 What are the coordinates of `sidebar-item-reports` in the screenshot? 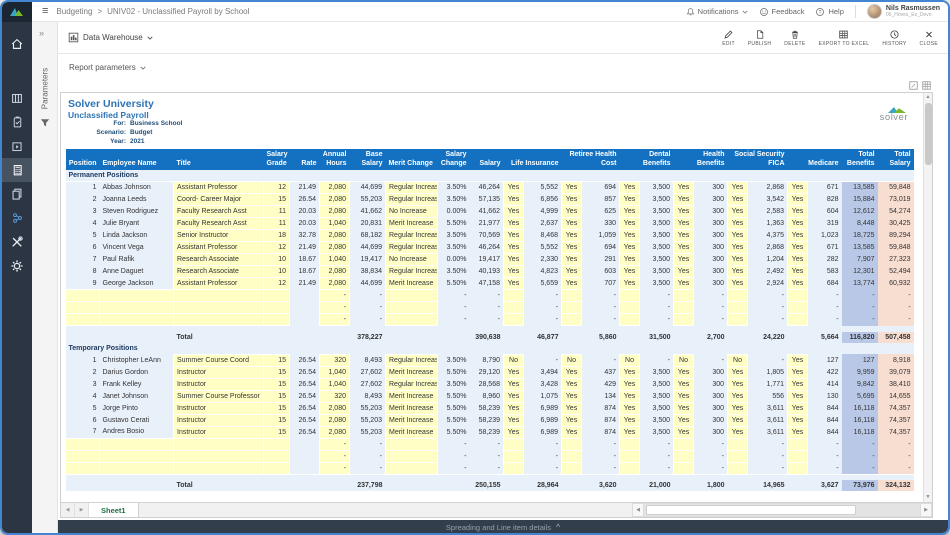 It's located at (17, 98).